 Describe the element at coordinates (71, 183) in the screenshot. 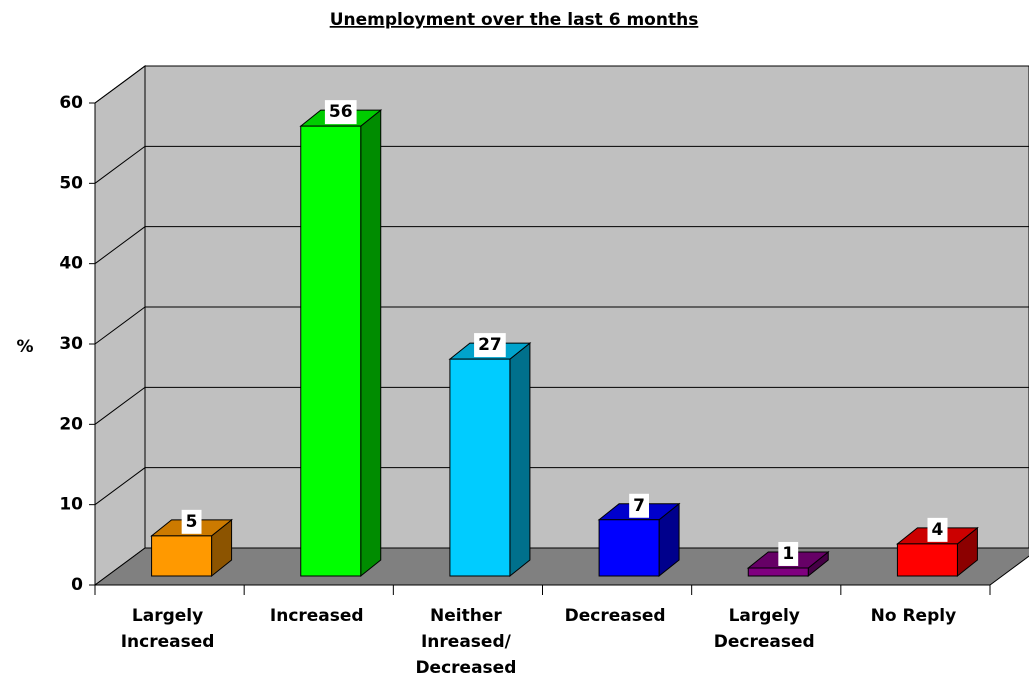

I see `y-tick-label: 50` at that location.